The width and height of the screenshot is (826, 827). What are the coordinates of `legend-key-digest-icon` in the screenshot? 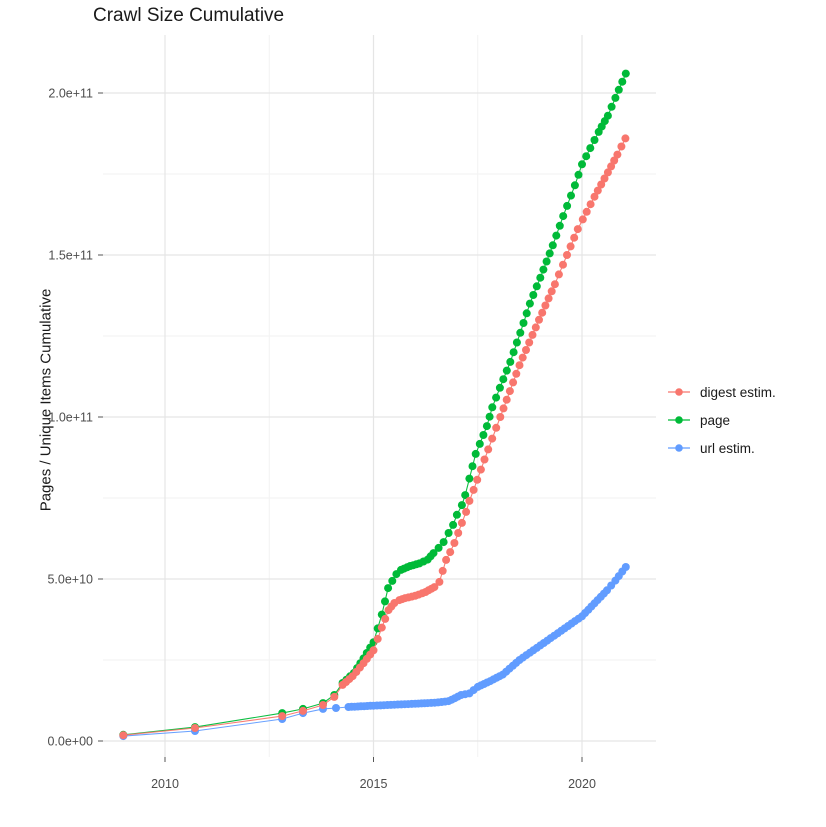 It's located at (679, 392).